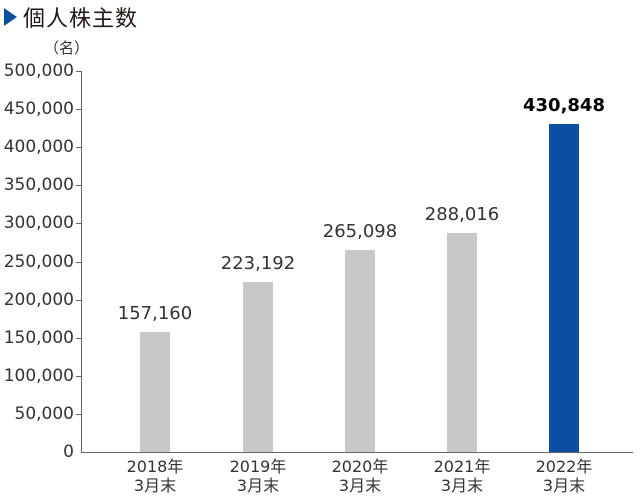 The image size is (640, 500). What do you see at coordinates (81, 19) in the screenshot?
I see `chart-title-text: 個人株主数` at bounding box center [81, 19].